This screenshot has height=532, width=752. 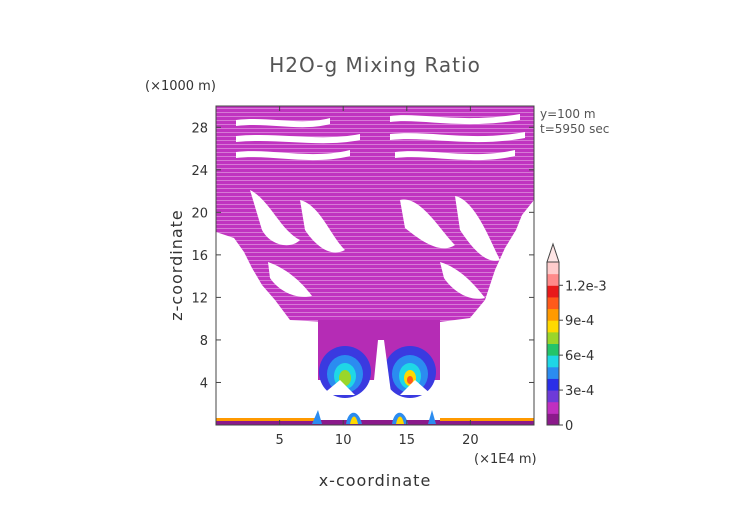 What do you see at coordinates (199, 213) in the screenshot?
I see `y-tick-label: 20` at bounding box center [199, 213].